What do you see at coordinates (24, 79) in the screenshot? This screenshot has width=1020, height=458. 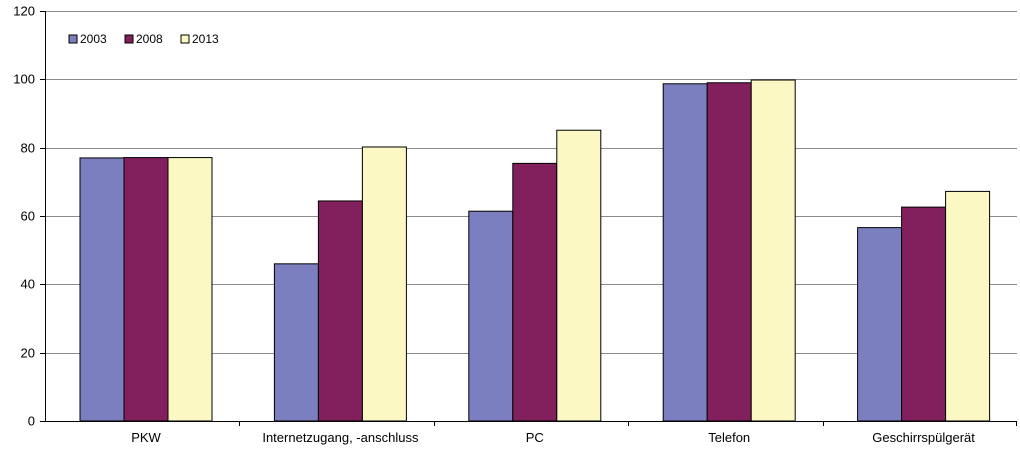 I see `y-tick-label: 100` at bounding box center [24, 79].